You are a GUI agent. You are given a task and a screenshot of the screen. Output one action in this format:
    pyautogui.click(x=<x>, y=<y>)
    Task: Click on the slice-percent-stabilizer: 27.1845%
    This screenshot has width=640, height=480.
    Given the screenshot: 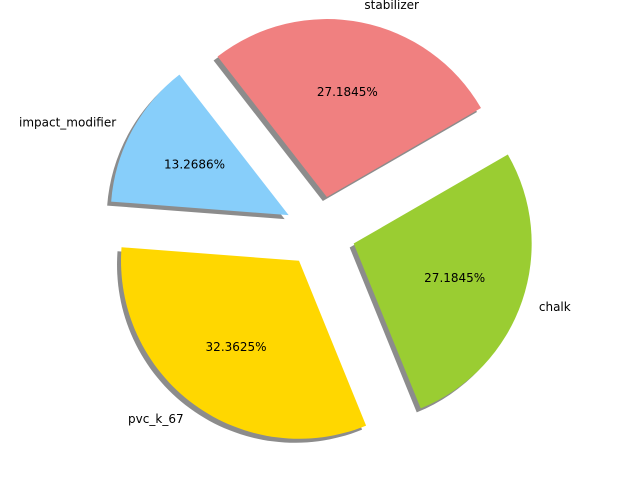 What is the action you would take?
    pyautogui.click(x=347, y=92)
    